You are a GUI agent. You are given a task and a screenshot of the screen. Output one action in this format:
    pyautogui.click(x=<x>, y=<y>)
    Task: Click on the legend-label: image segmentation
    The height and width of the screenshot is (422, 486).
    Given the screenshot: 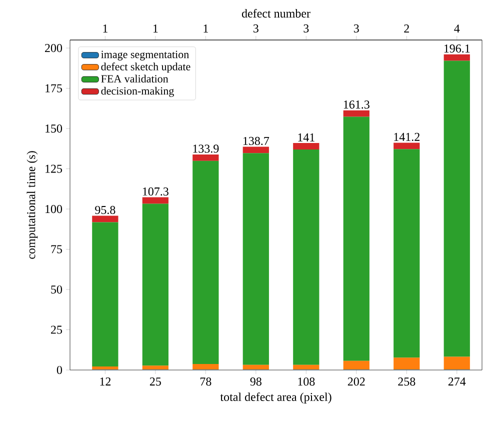 What is the action you would take?
    pyautogui.click(x=145, y=55)
    